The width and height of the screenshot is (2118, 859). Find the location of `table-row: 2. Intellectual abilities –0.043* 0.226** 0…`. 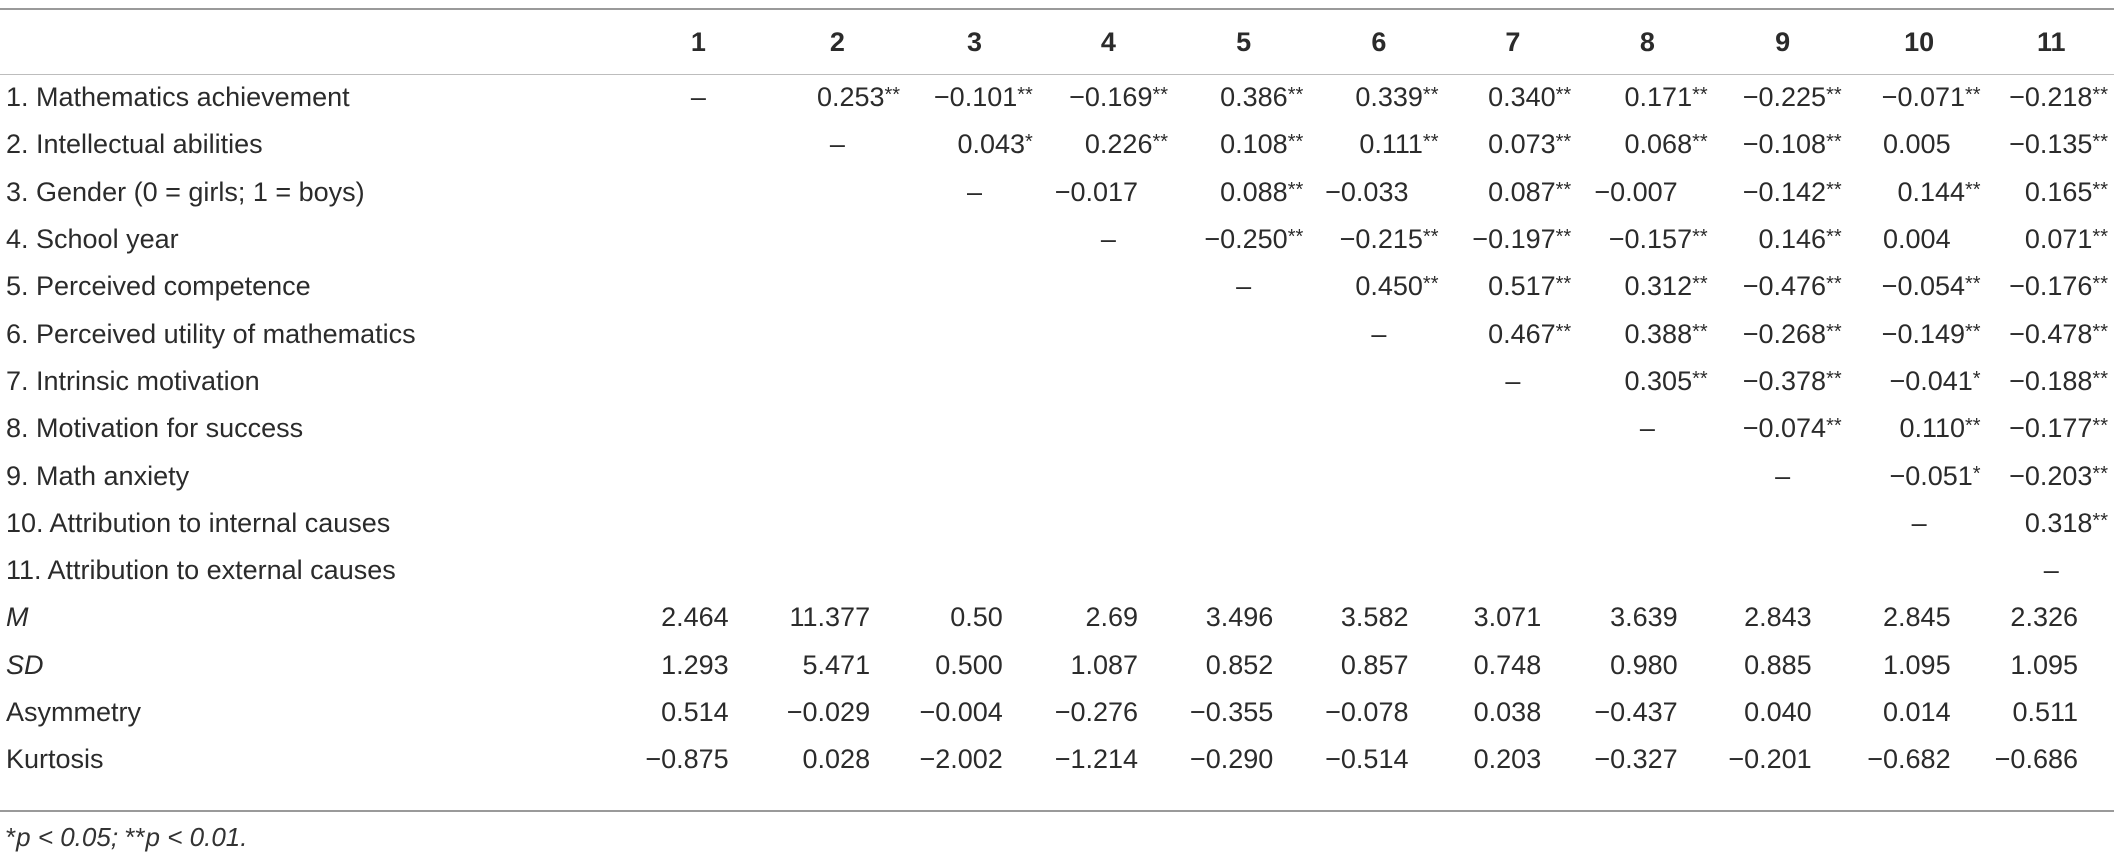

table-row: 2. Intellectual abilities –0.043* 0.226** 0… is located at coordinates (1057, 144).